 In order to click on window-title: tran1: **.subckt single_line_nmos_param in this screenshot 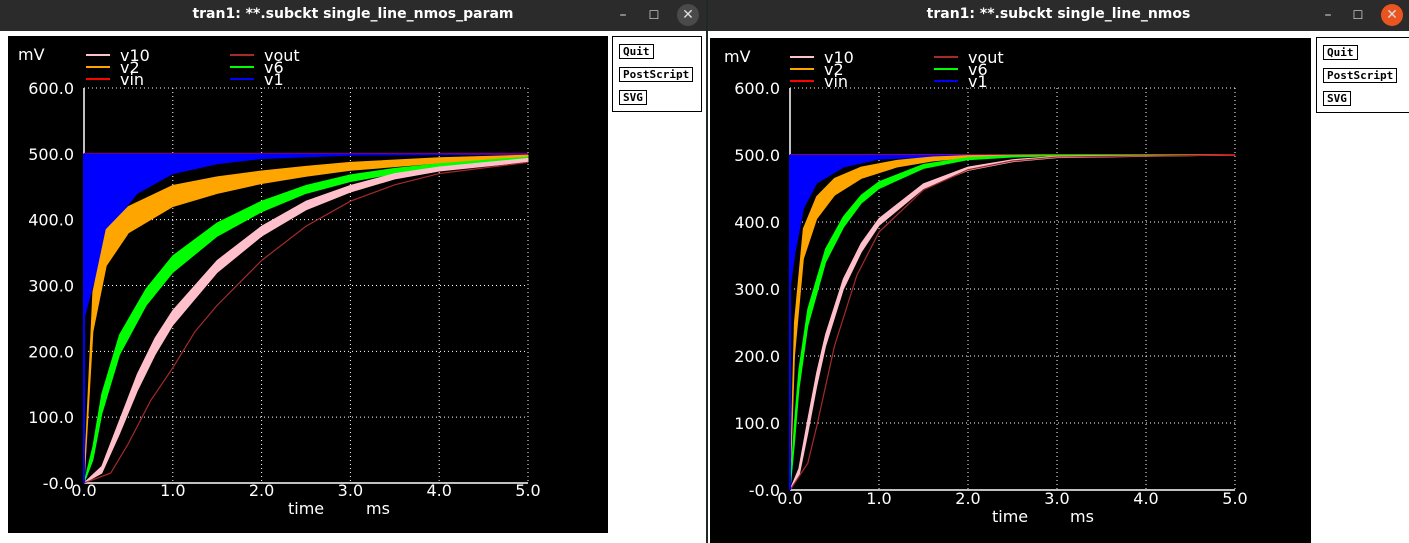, I will do `click(353, 14)`.